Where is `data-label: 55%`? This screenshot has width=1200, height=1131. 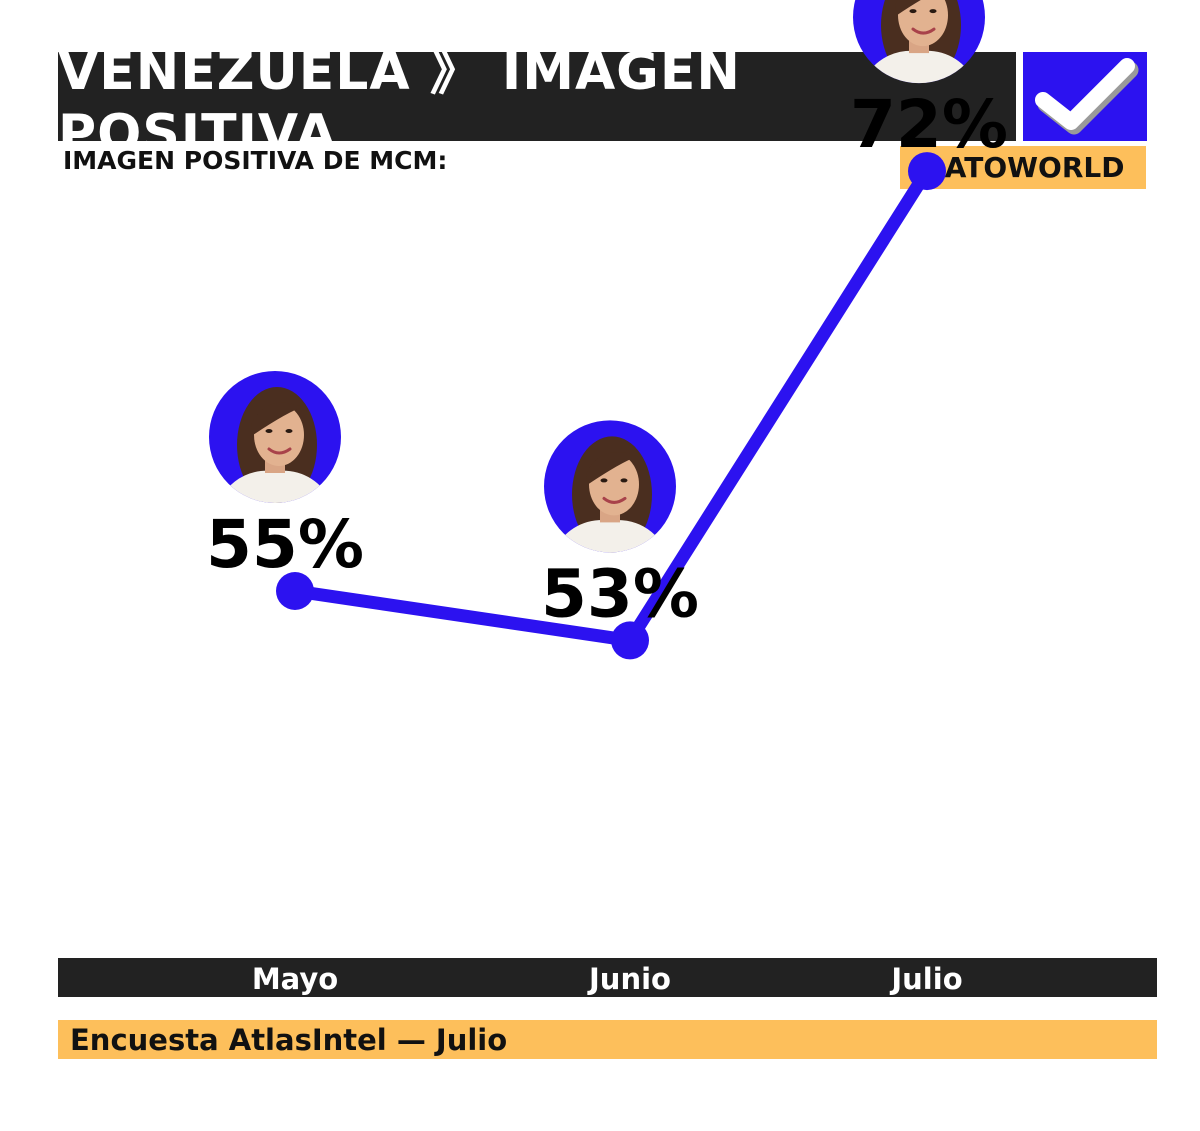 data-label: 55% is located at coordinates (285, 544).